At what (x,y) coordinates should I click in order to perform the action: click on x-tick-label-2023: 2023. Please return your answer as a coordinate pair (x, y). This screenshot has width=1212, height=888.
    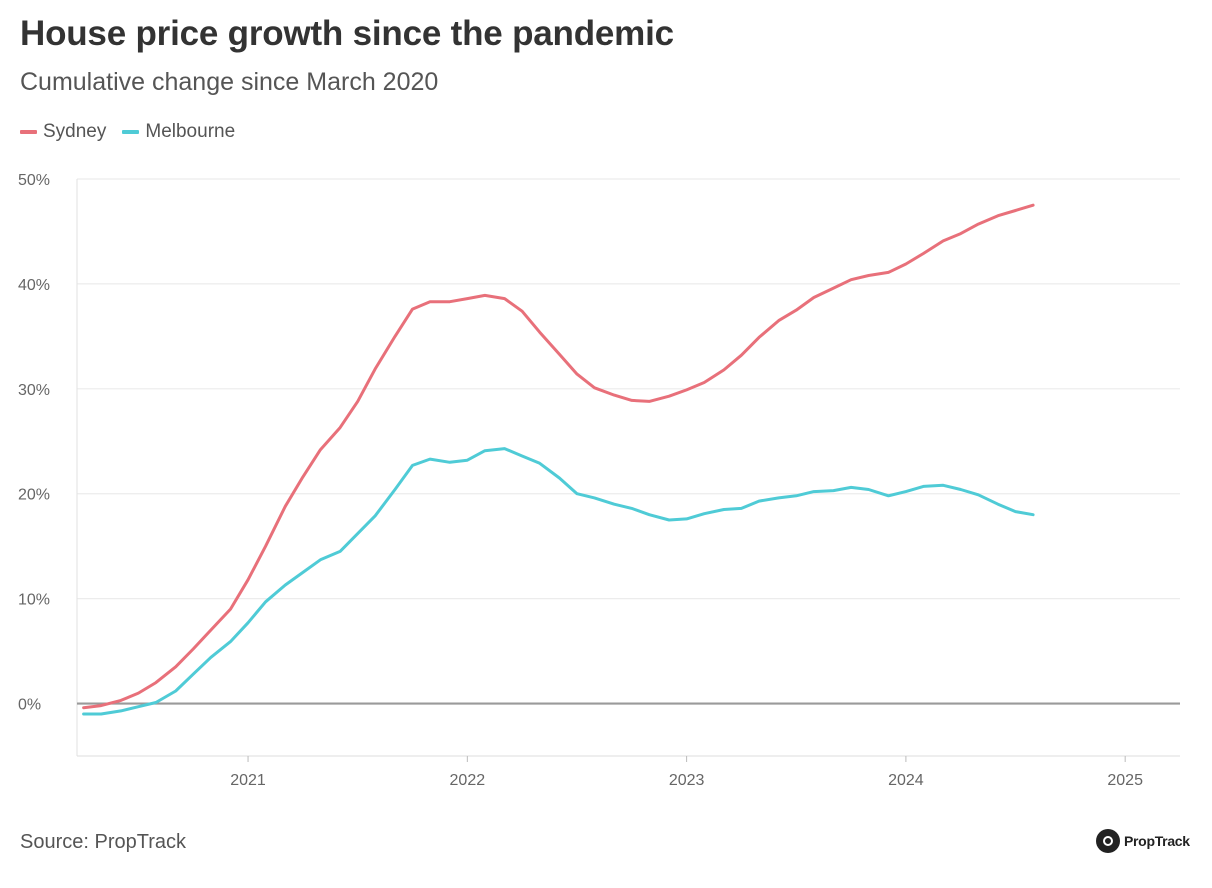
    Looking at the image, I should click on (687, 780).